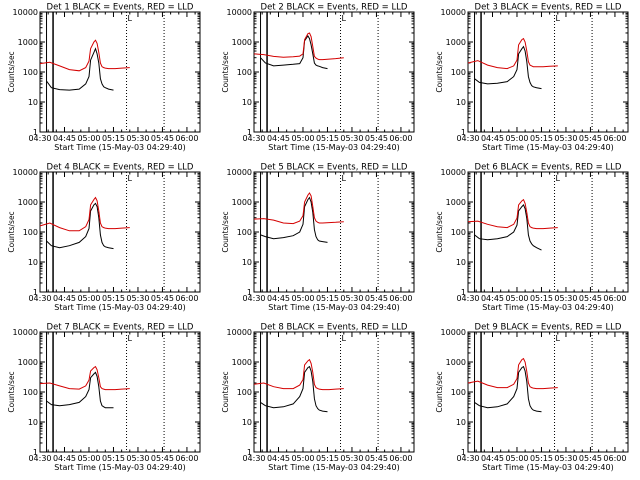 This screenshot has width=640, height=480. What do you see at coordinates (244, 72) in the screenshot?
I see `panel-2-y-tick-label: 100` at bounding box center [244, 72].